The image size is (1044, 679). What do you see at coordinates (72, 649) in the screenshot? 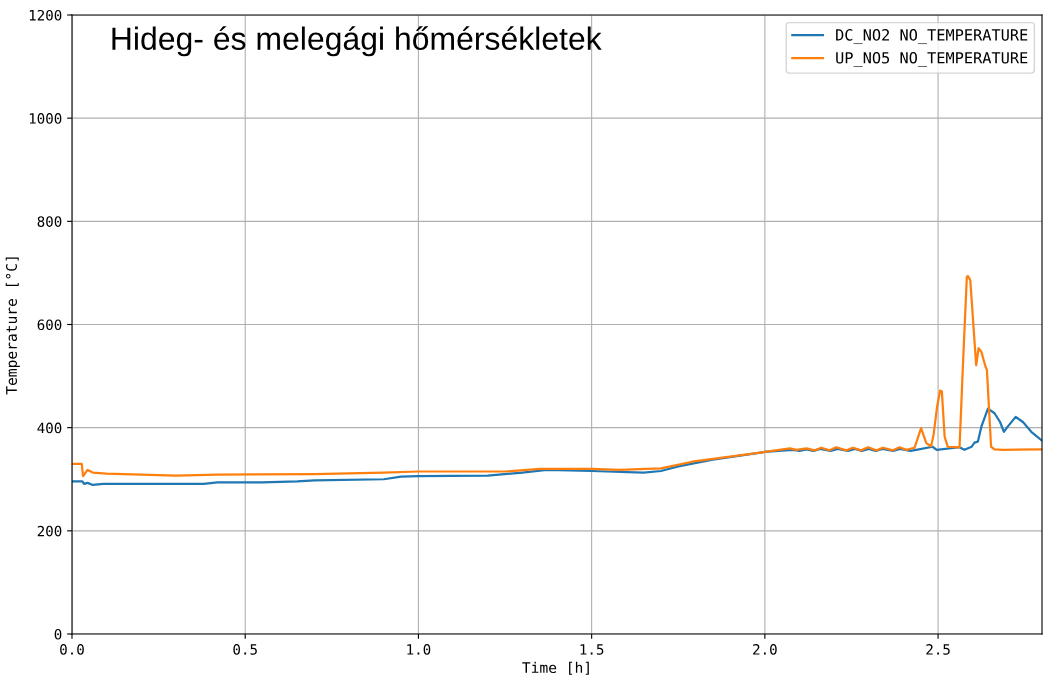
I see `x-tick-label: 0.0` at bounding box center [72, 649].